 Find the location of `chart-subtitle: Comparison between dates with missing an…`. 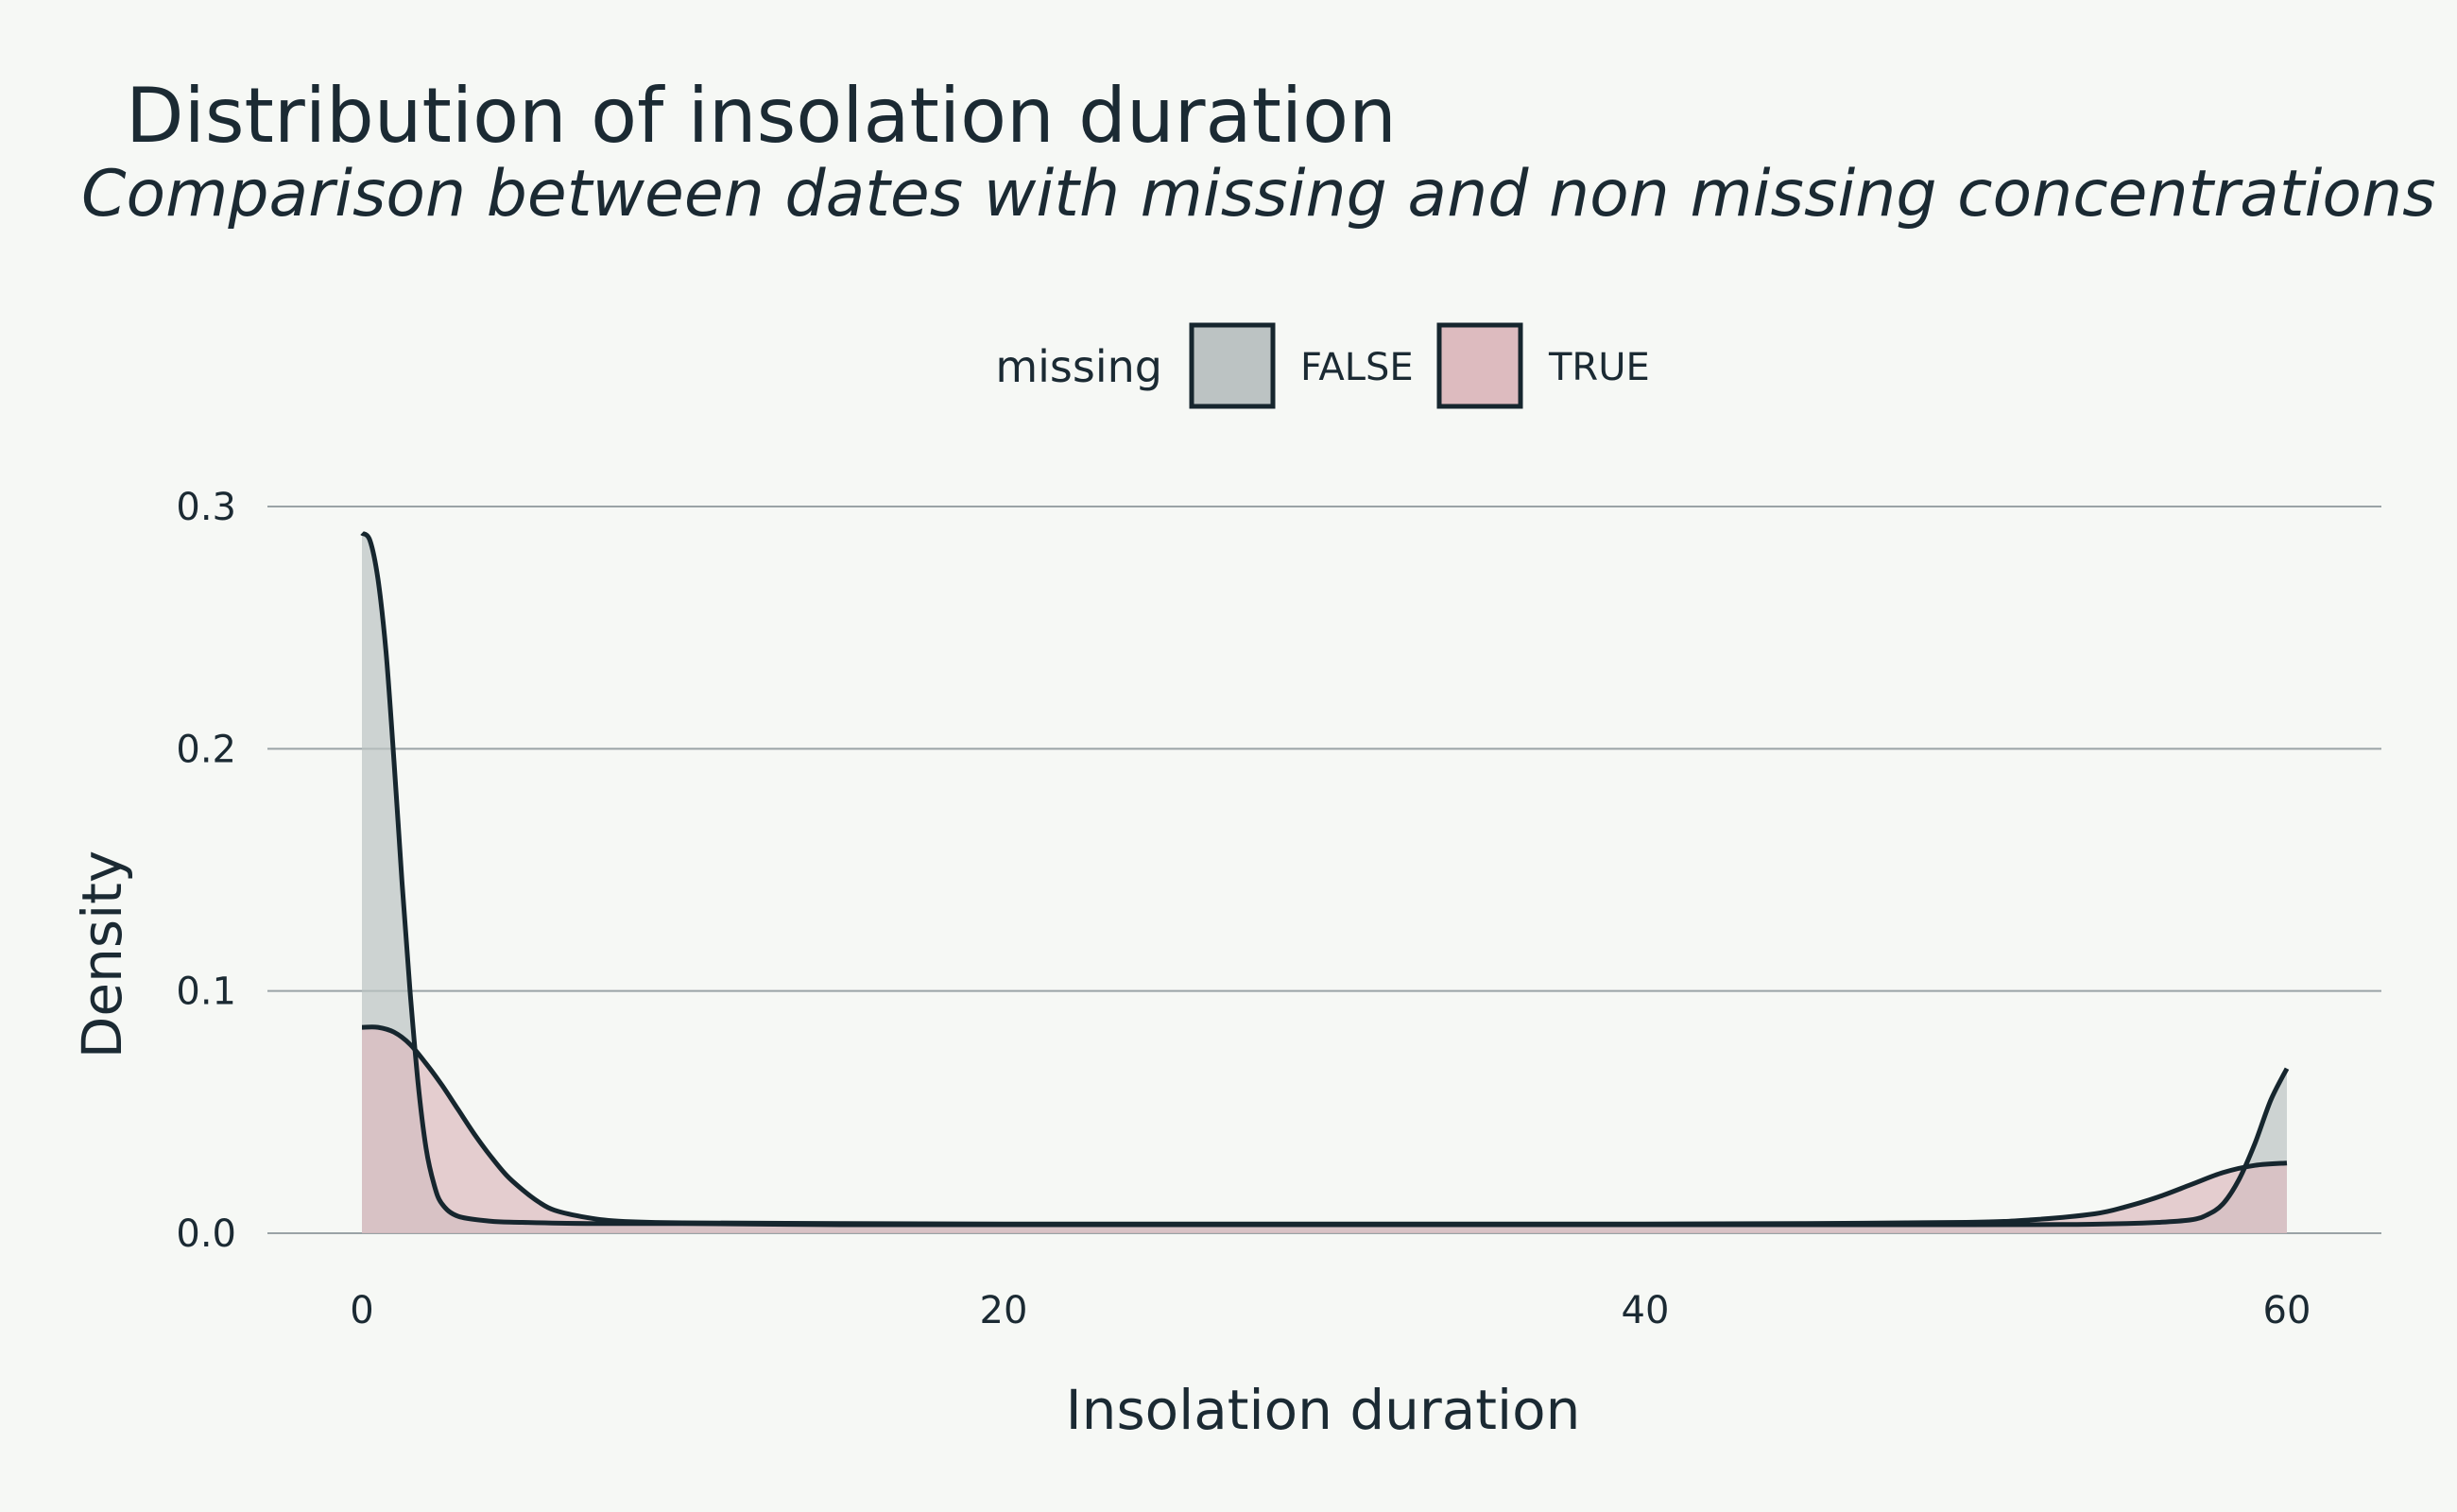

chart-subtitle: Comparison between dates with missing an… is located at coordinates (1258, 194).